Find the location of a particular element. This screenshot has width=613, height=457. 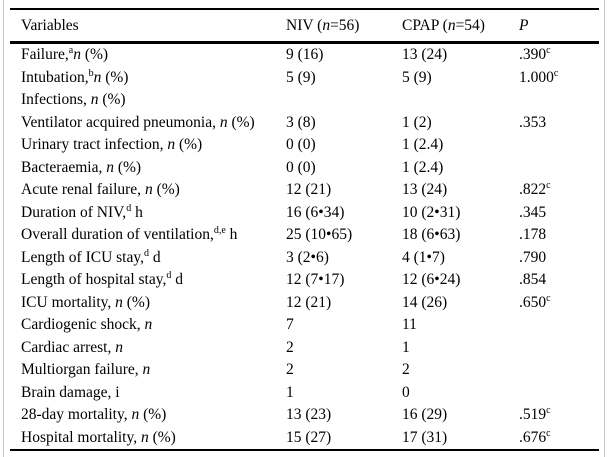

footnote-marker: b is located at coordinates (91, 73).